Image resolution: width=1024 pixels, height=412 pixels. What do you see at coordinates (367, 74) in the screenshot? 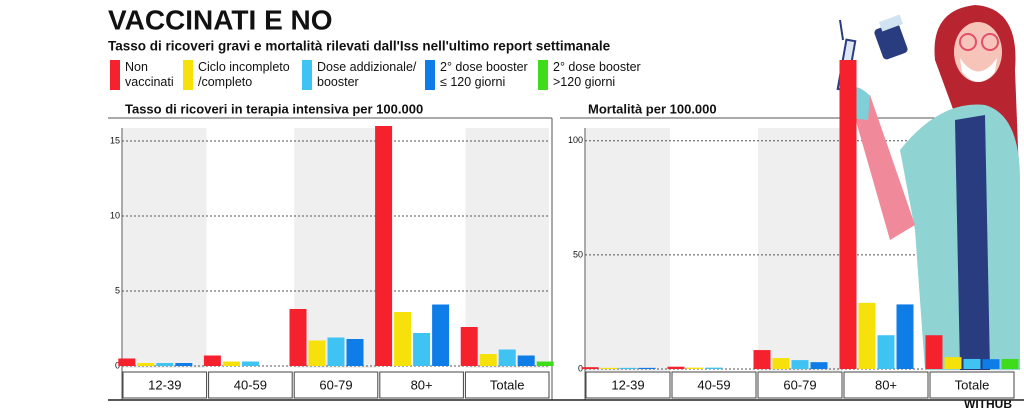
I see `legend-label: Dose addizionale/ booster` at bounding box center [367, 74].